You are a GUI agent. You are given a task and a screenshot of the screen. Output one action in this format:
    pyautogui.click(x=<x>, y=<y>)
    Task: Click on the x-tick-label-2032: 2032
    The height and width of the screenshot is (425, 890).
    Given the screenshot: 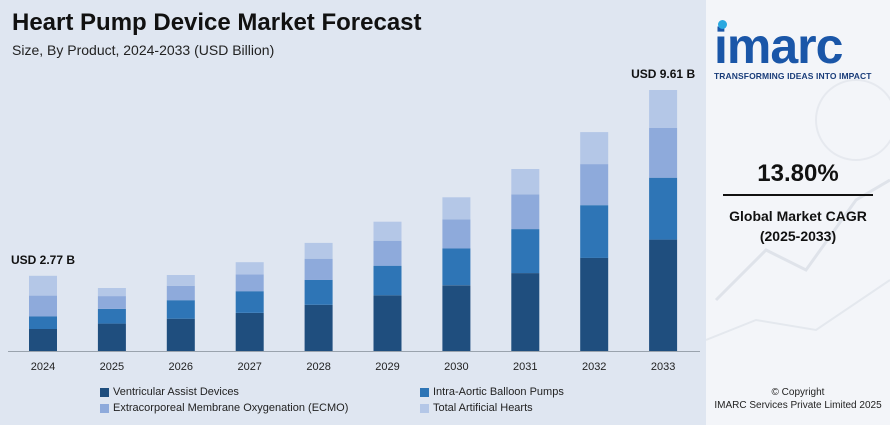 What is the action you would take?
    pyautogui.click(x=594, y=367)
    